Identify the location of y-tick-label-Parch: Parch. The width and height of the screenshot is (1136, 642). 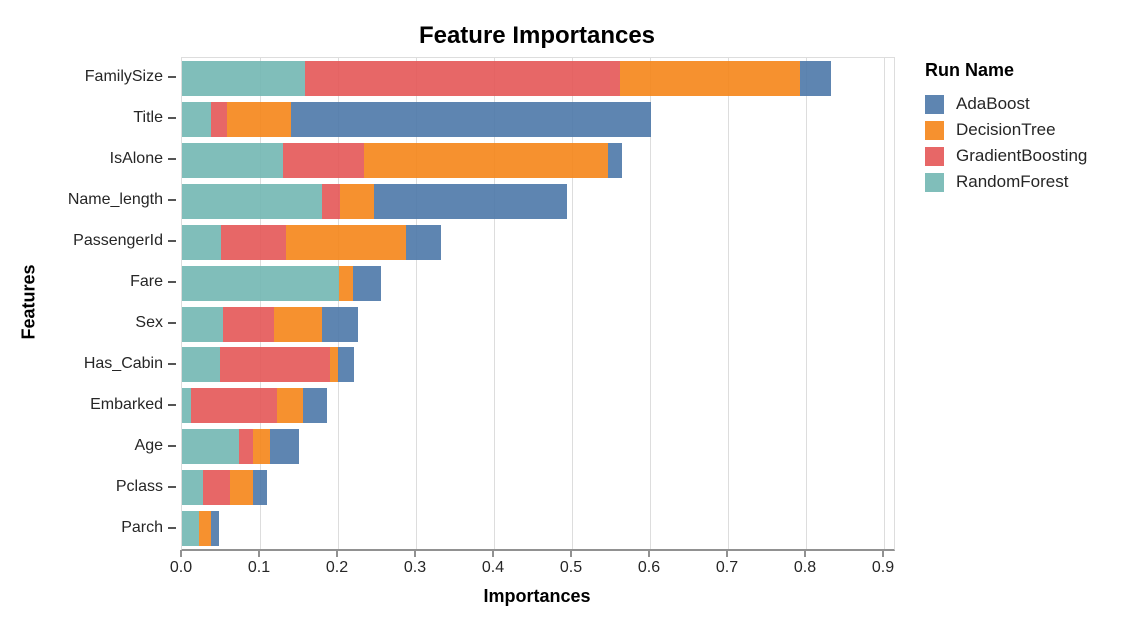
(142, 527).